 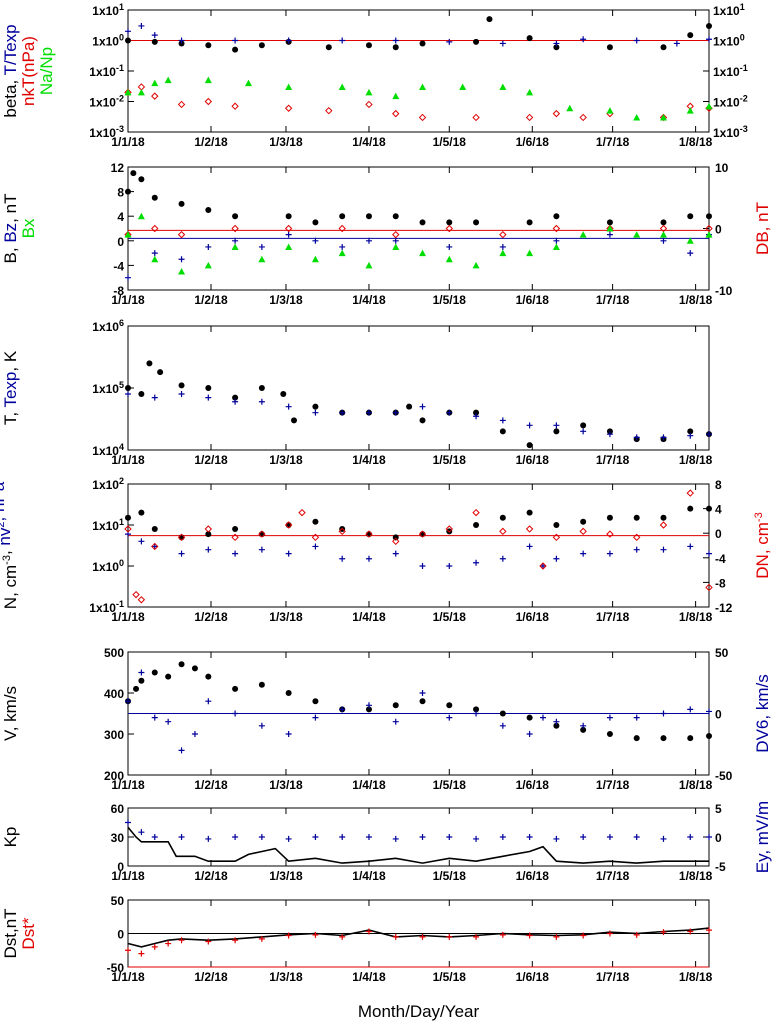 What do you see at coordinates (533, 617) in the screenshot?
I see `x-tick-label: 1/6/18` at bounding box center [533, 617].